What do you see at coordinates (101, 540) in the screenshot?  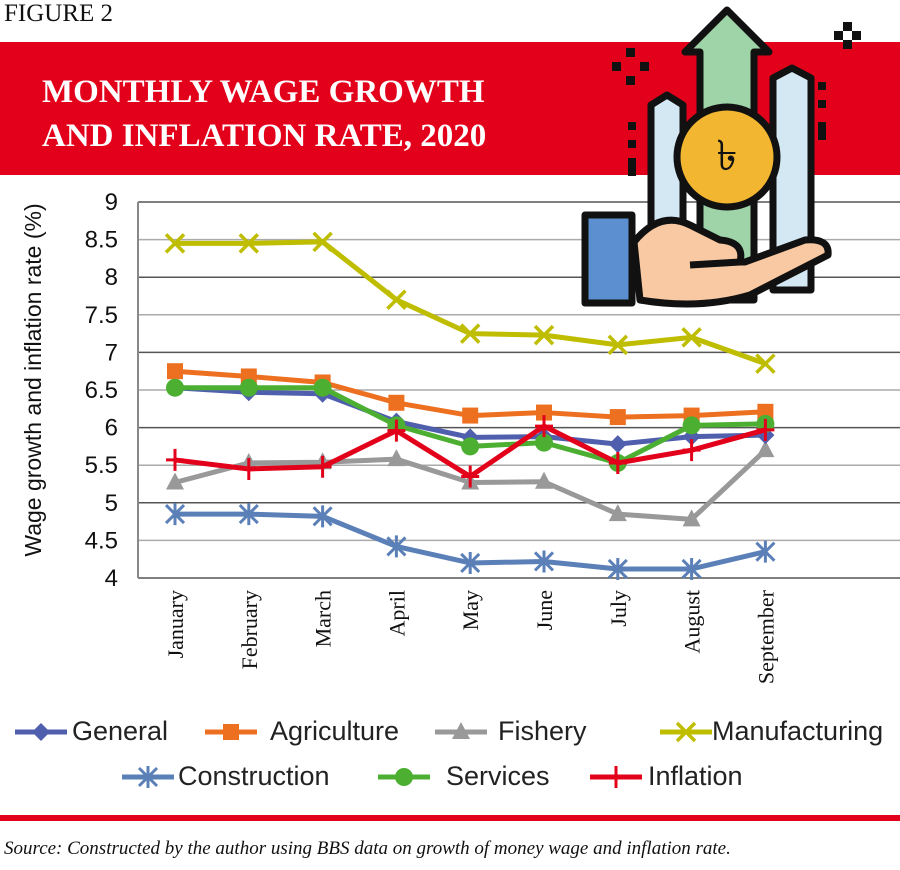 I see `y-tick-label: 4.5` at bounding box center [101, 540].